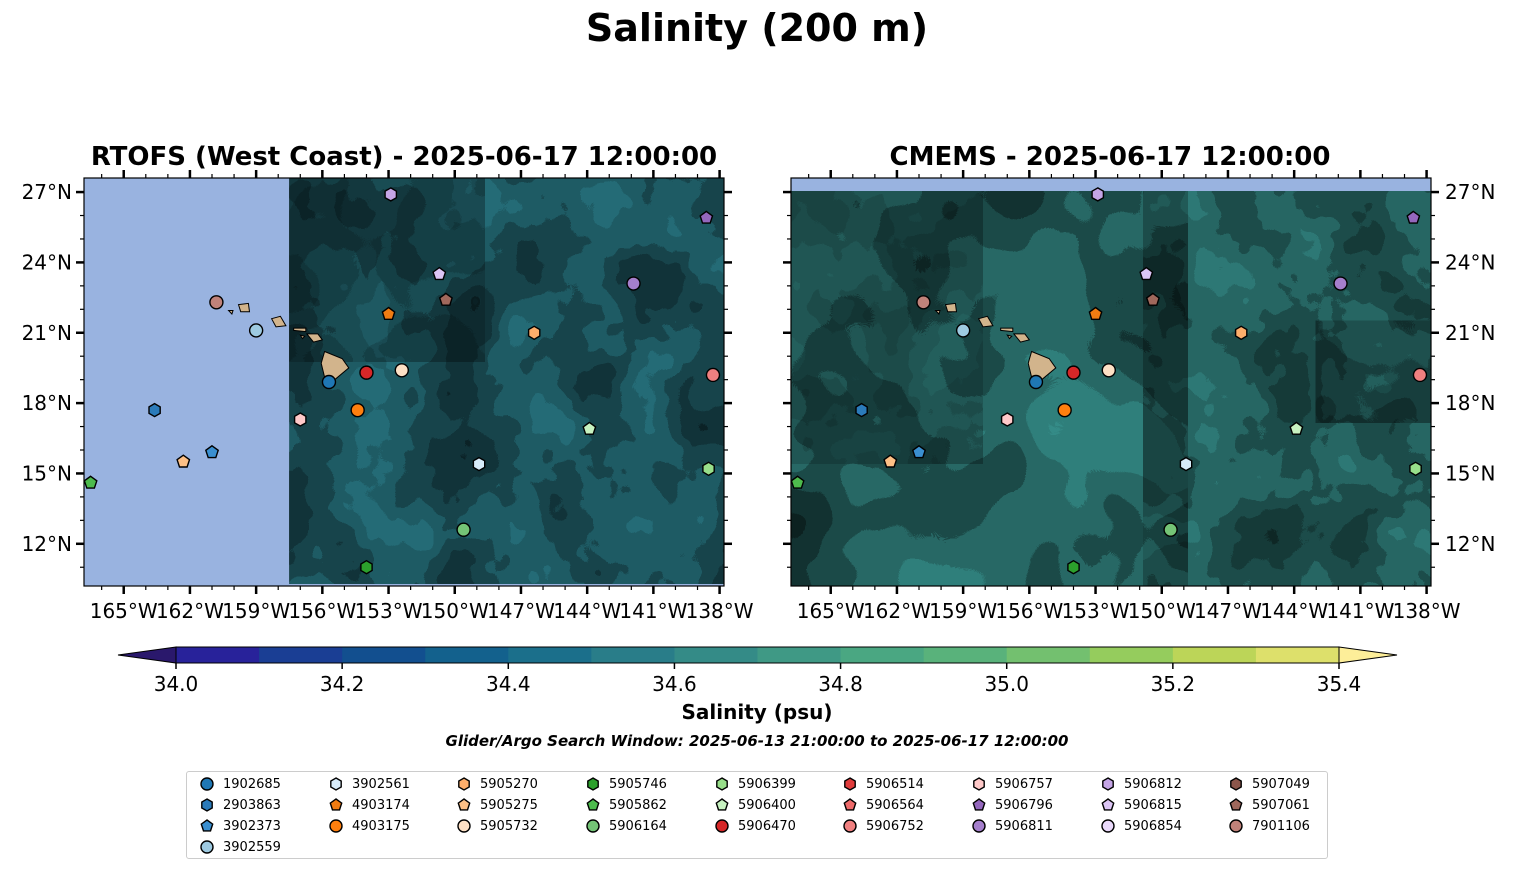 Image resolution: width=1514 pixels, height=889 pixels. Describe the element at coordinates (256, 611) in the screenshot. I see `x-tick-label: 159°W` at that location.